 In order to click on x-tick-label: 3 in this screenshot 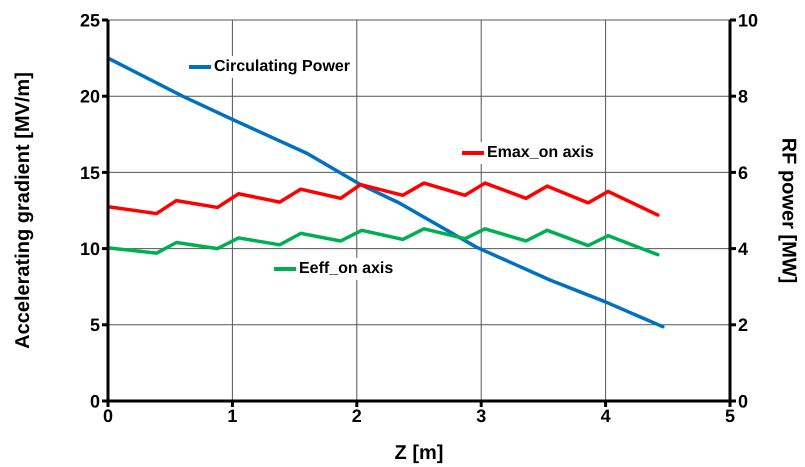, I will do `click(481, 416)`.